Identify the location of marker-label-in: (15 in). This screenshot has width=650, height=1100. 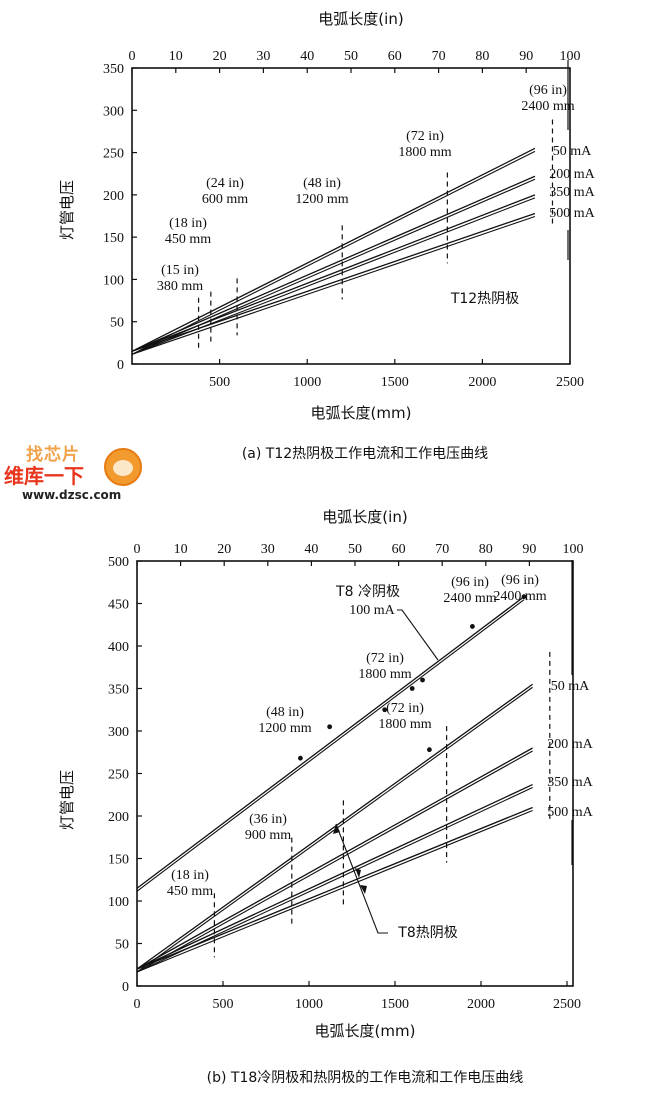
(180, 270).